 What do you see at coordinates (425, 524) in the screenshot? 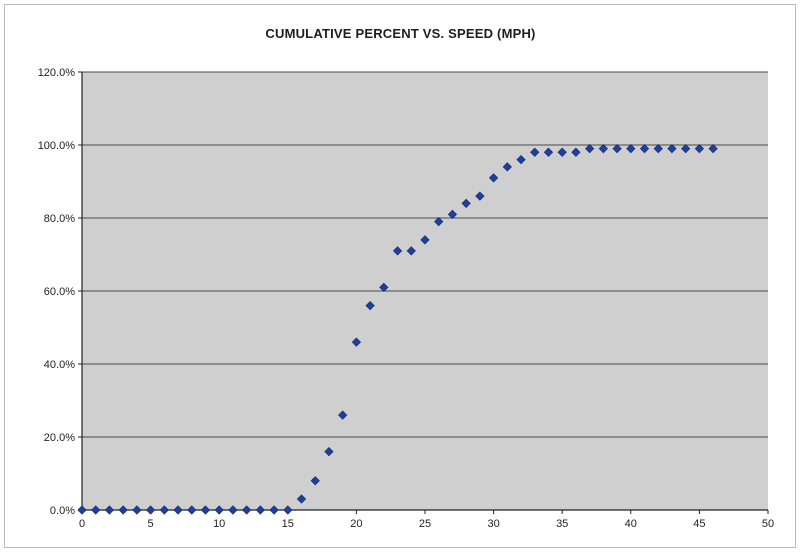
I see `x-tick-label-5: 25` at bounding box center [425, 524].